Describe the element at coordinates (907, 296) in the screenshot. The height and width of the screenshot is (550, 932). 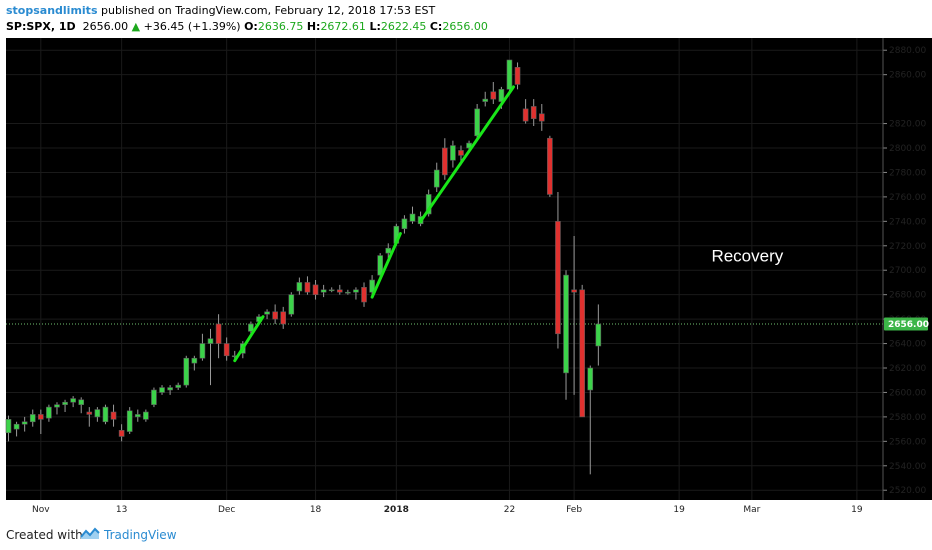
I see `price-tick-label: 2680.00` at that location.